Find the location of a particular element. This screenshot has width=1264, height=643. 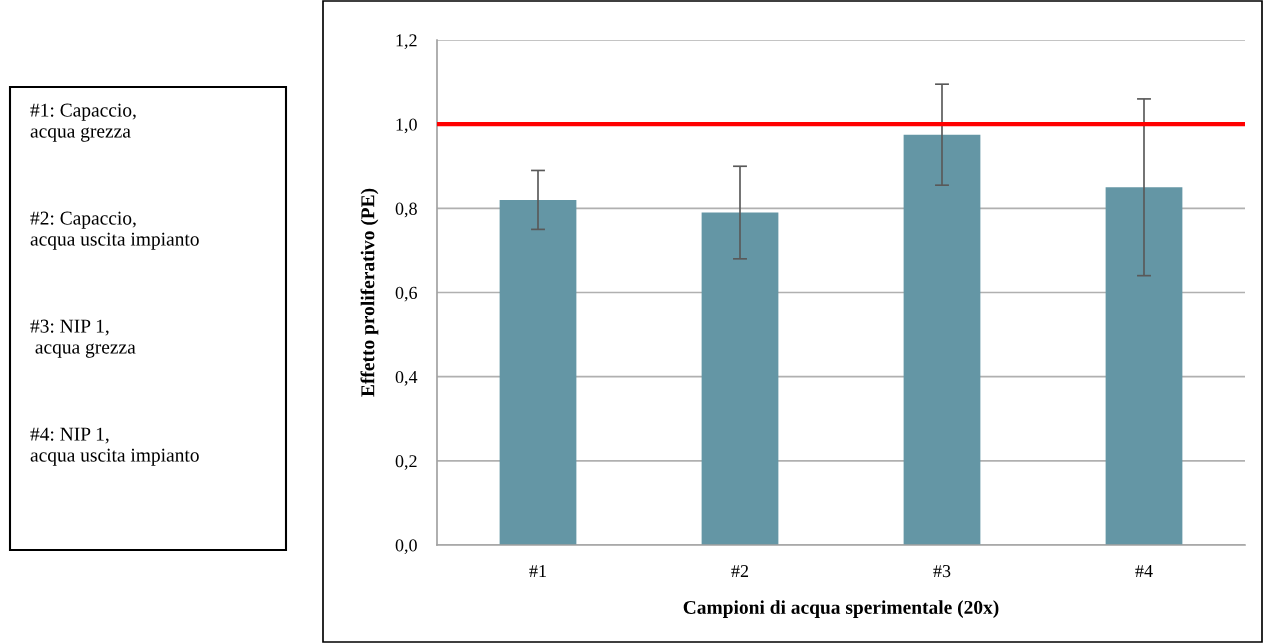

x-tick-label: #4 is located at coordinates (1144, 571).